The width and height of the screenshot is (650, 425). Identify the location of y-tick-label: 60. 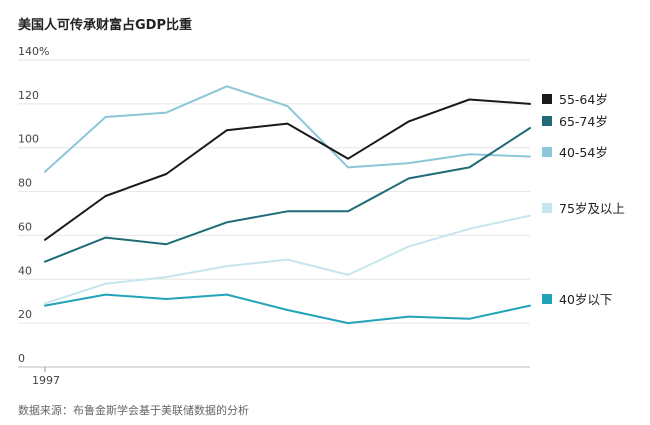
(25, 226).